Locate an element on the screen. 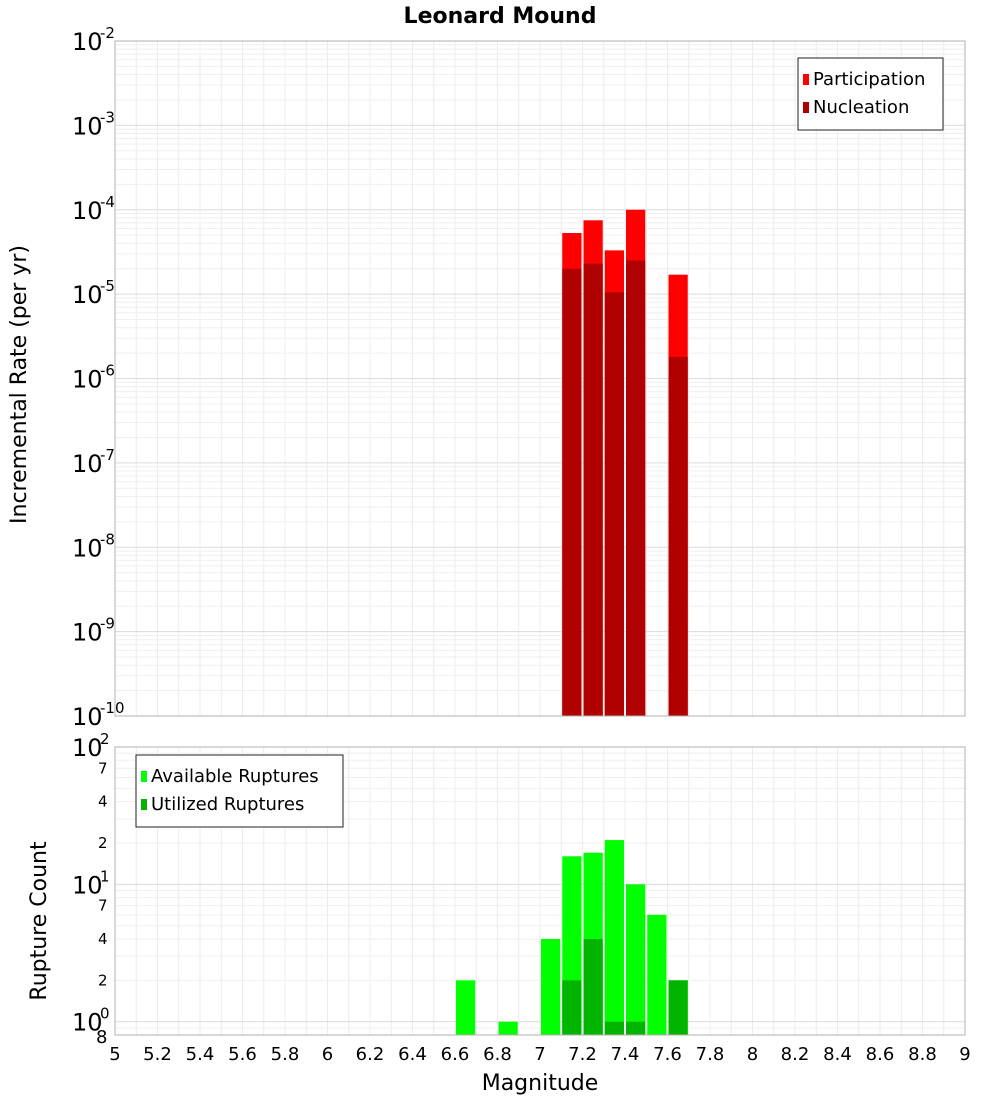 The width and height of the screenshot is (1000, 1100). y-tick-exponent: 2 is located at coordinates (105, 739).